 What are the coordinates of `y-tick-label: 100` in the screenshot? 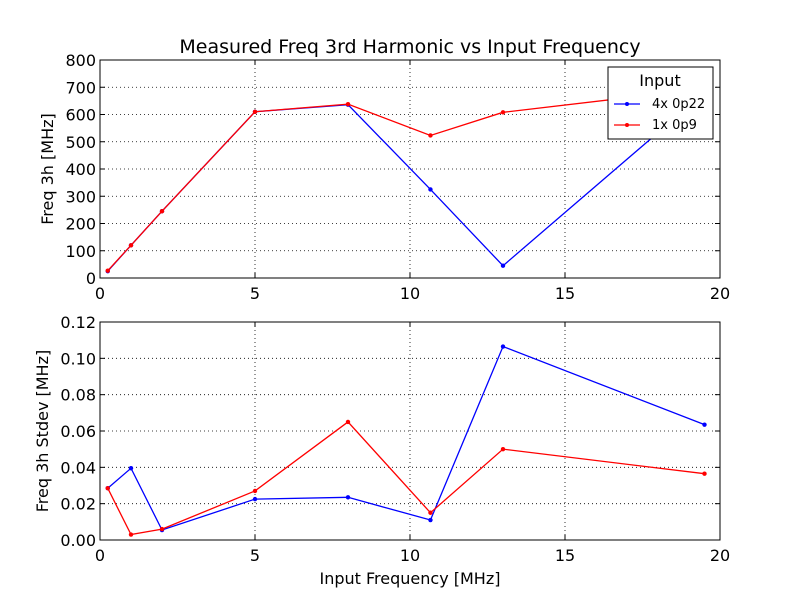 It's located at (80, 251).